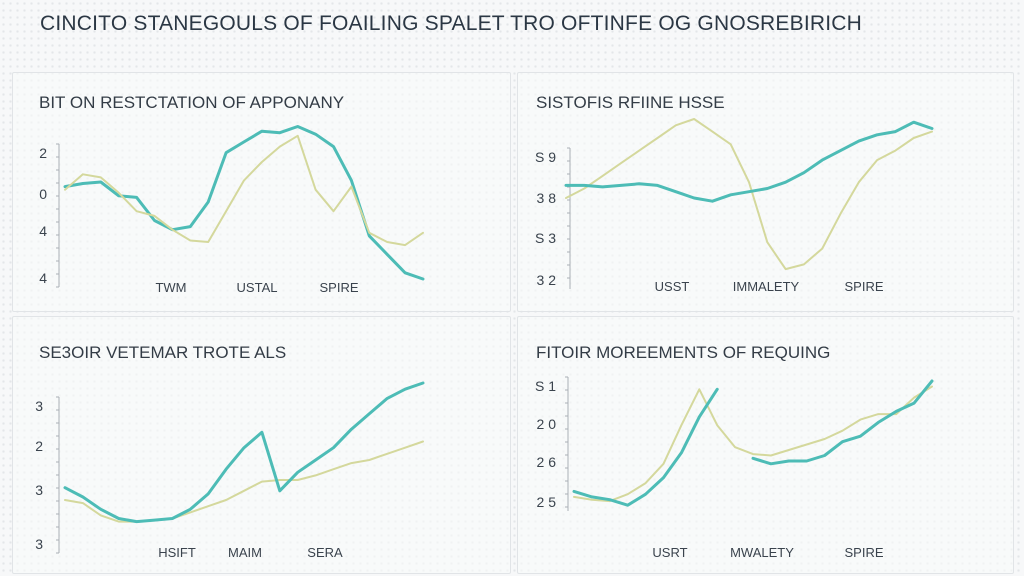  What do you see at coordinates (177, 552) in the screenshot?
I see `x-tick-label: HSIFT` at bounding box center [177, 552].